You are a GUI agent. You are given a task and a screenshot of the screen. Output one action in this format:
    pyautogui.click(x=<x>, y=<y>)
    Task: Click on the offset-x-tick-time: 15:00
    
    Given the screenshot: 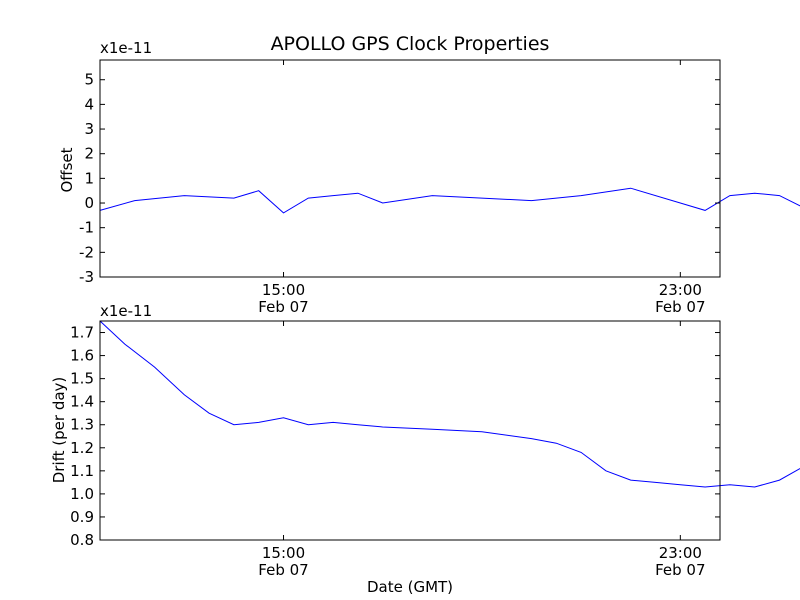 What is the action you would take?
    pyautogui.click(x=283, y=290)
    